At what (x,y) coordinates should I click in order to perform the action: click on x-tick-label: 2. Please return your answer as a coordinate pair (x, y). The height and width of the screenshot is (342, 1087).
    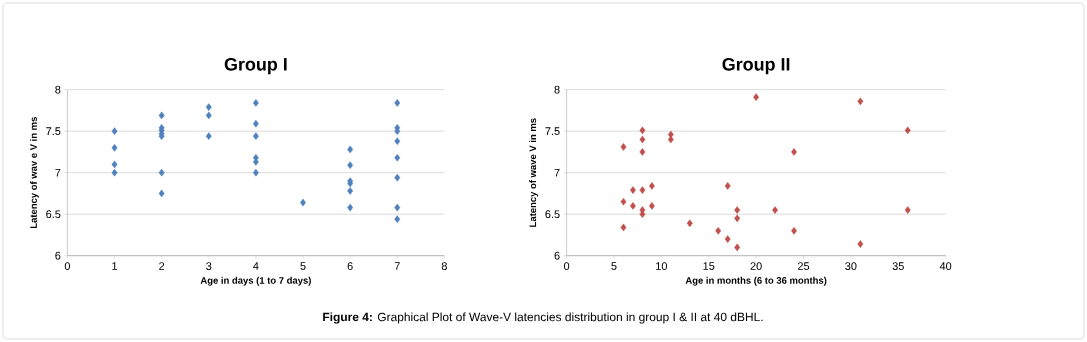
    Looking at the image, I should click on (162, 266).